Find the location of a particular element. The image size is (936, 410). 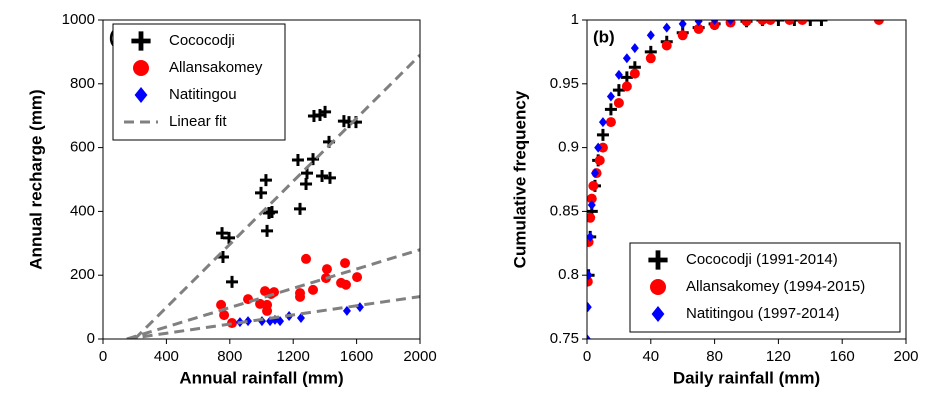

legend-label: Linear fit is located at coordinates (198, 121).